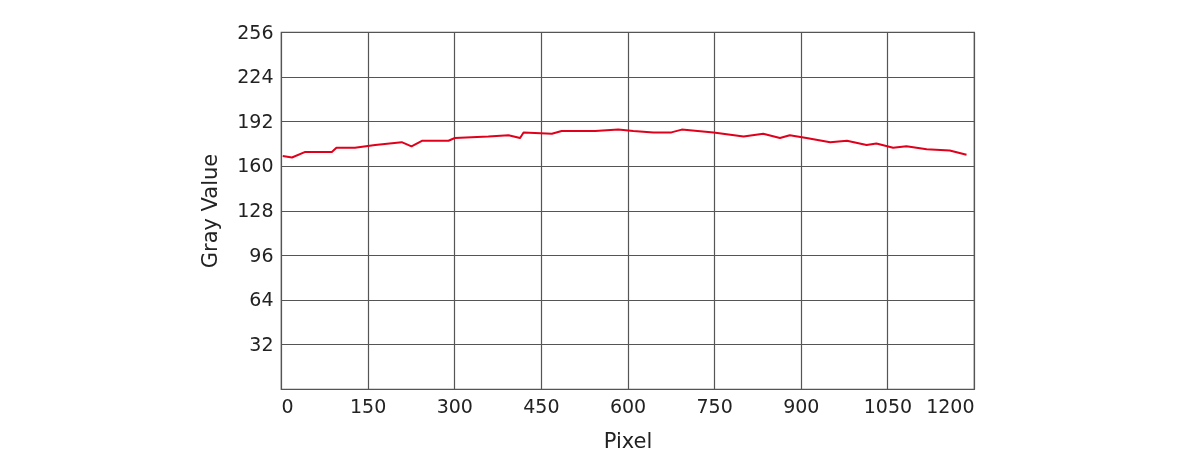 This screenshot has width=1181, height=472. I want to click on x-tick-label: 300, so click(454, 405).